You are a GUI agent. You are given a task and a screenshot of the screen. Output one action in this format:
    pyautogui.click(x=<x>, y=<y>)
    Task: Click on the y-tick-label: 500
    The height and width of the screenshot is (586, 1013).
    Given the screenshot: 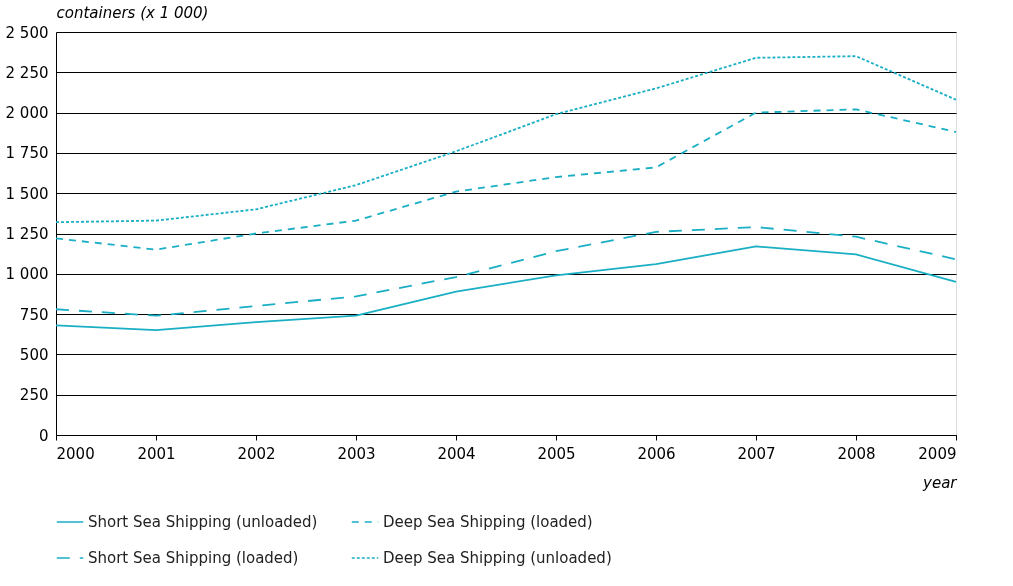 What is the action you would take?
    pyautogui.click(x=34, y=354)
    